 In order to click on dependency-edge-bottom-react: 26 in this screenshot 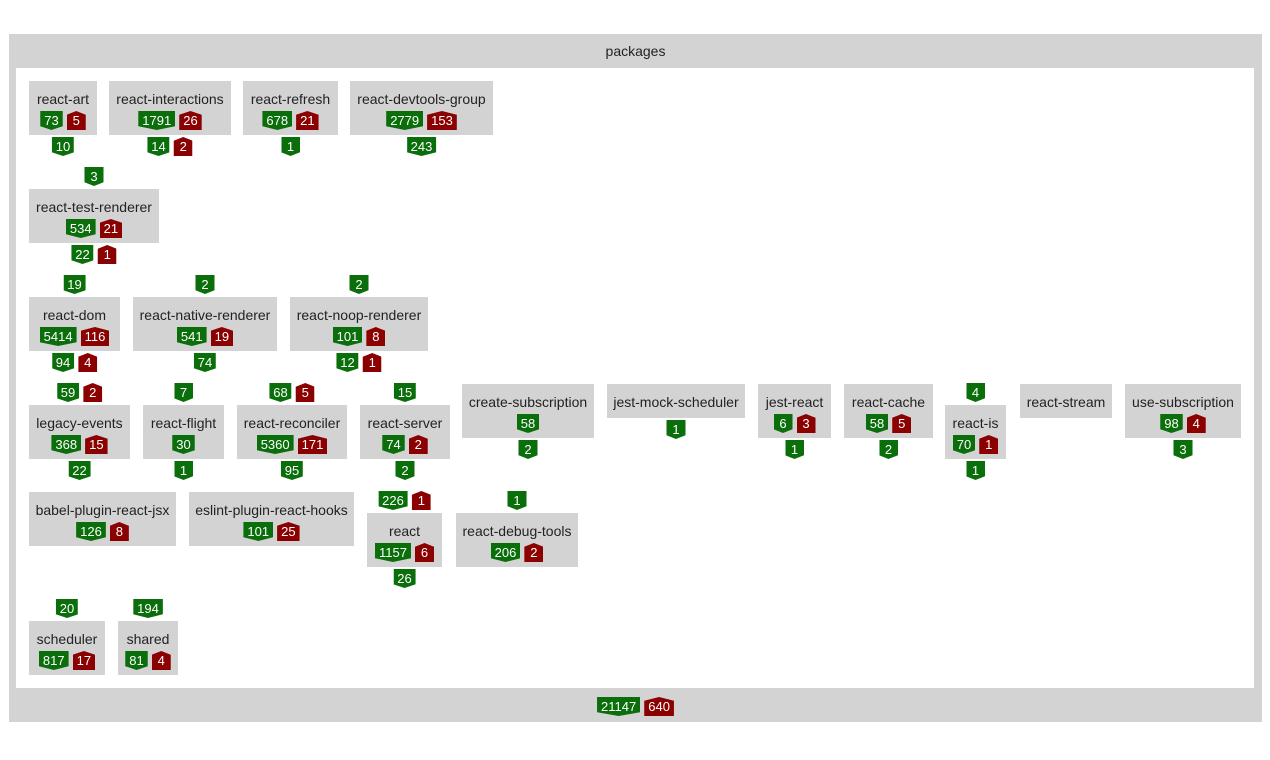, I will do `click(404, 578)`.